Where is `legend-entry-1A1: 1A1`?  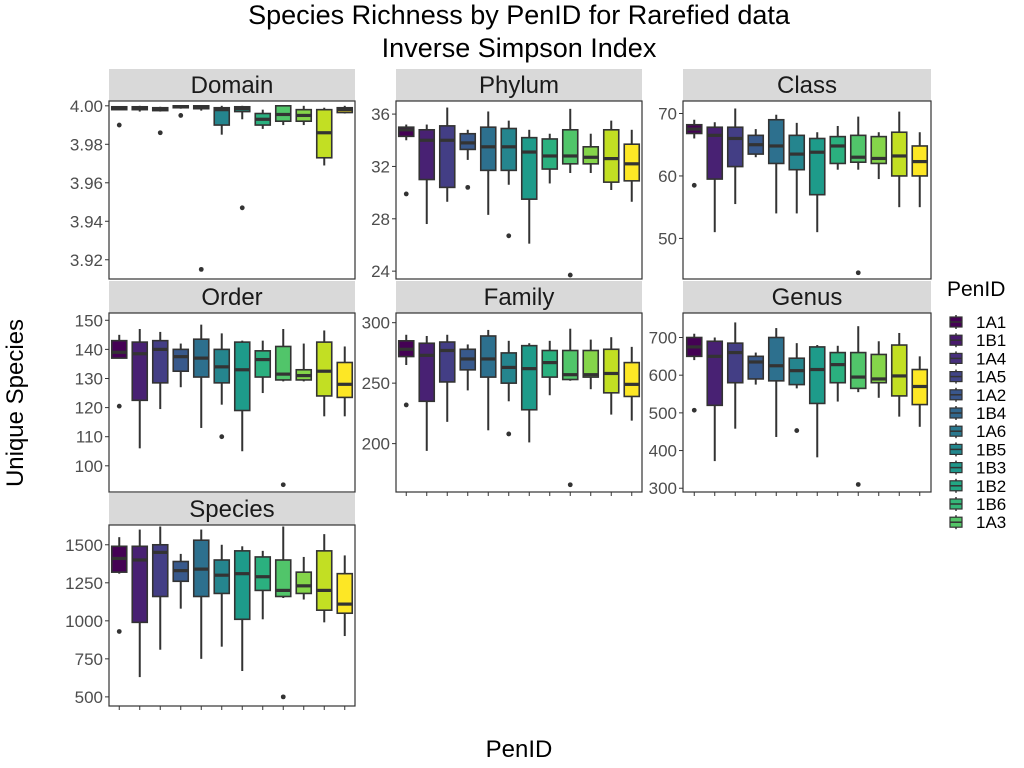
legend-entry-1A1: 1A1 is located at coordinates (977, 322).